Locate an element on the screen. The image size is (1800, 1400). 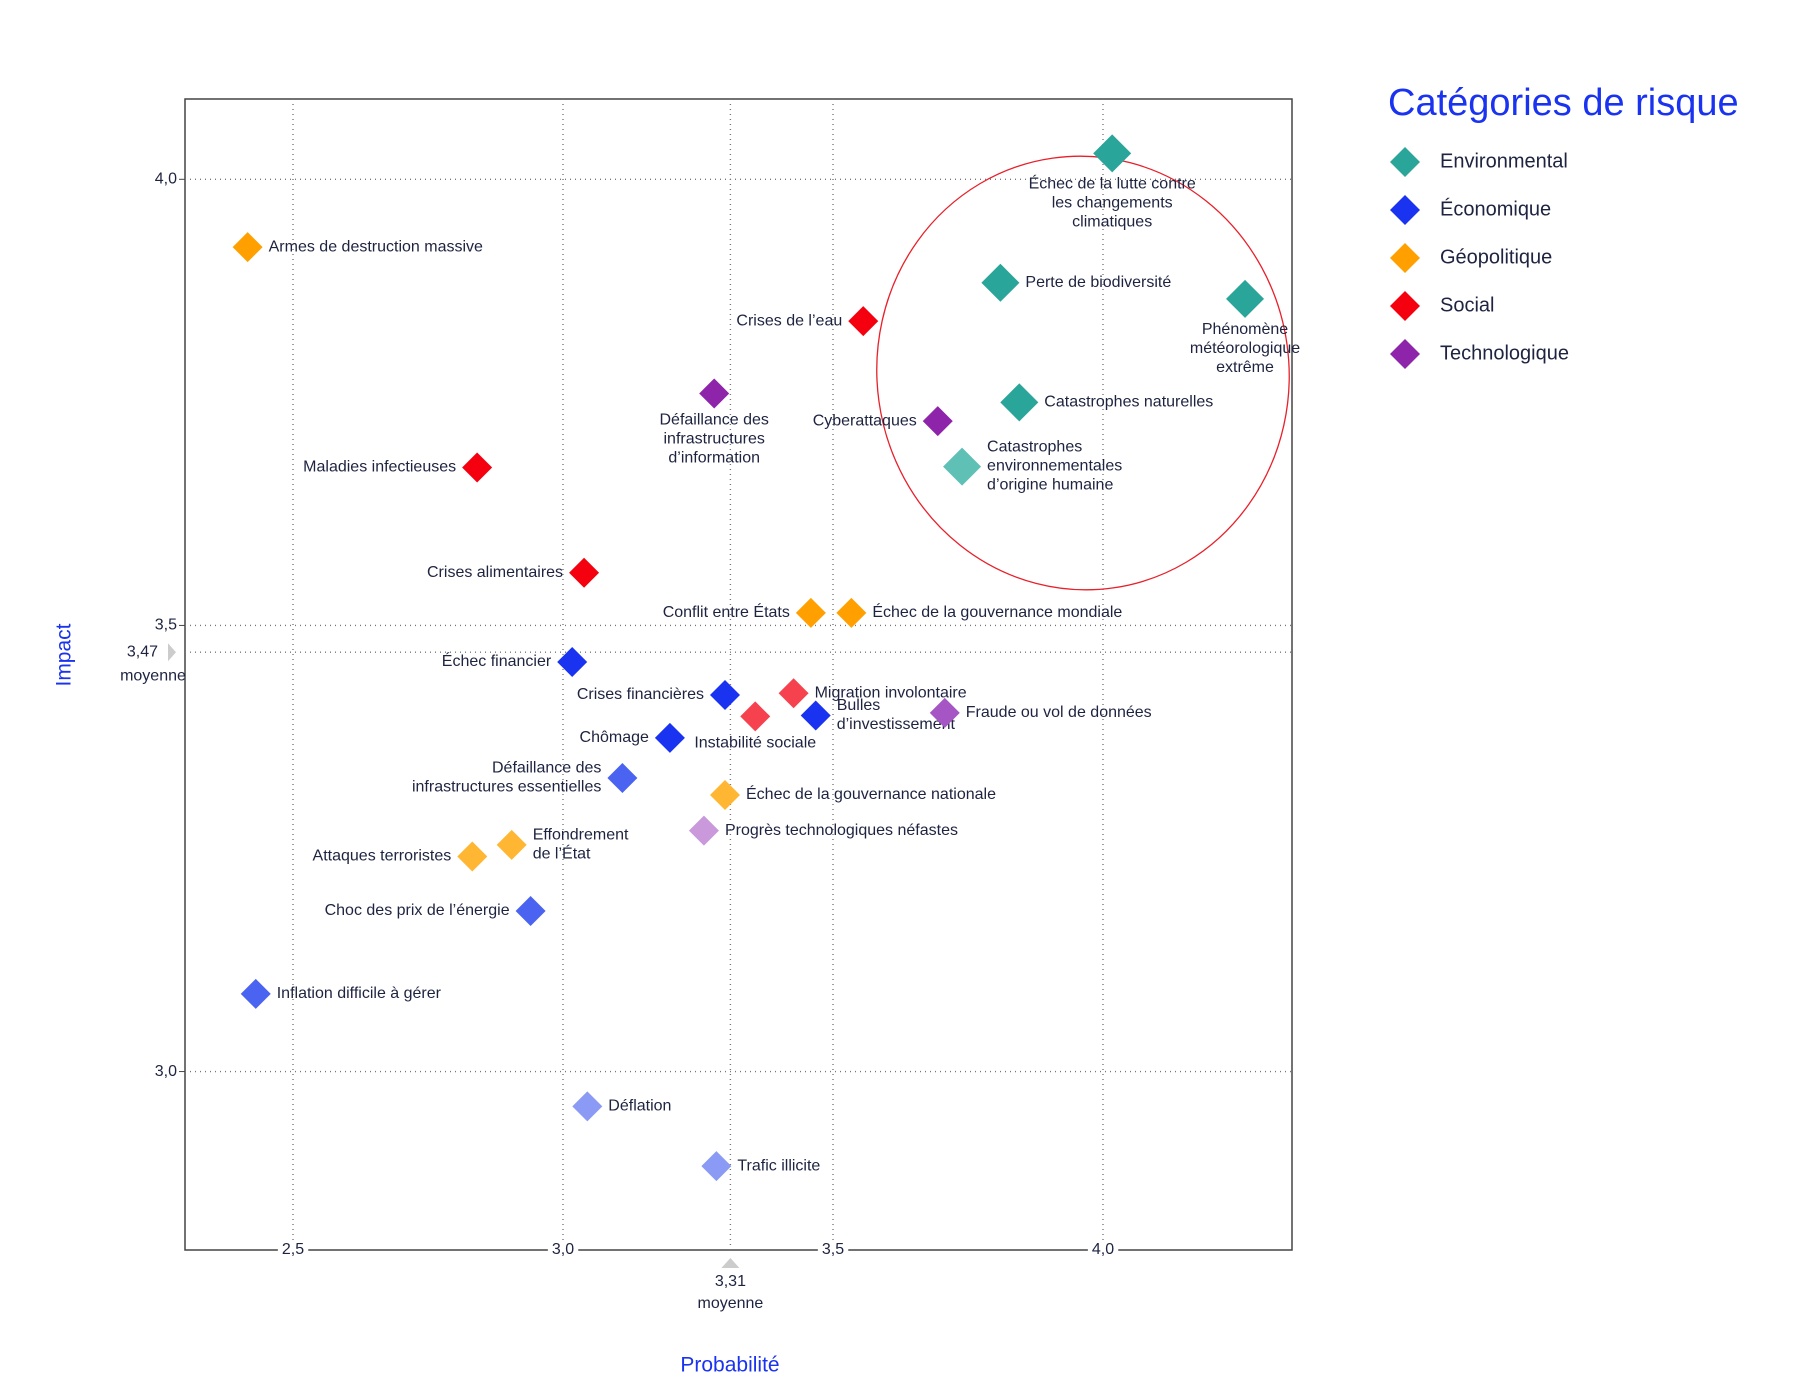
point-label: Échec financier is located at coordinates (497, 660).